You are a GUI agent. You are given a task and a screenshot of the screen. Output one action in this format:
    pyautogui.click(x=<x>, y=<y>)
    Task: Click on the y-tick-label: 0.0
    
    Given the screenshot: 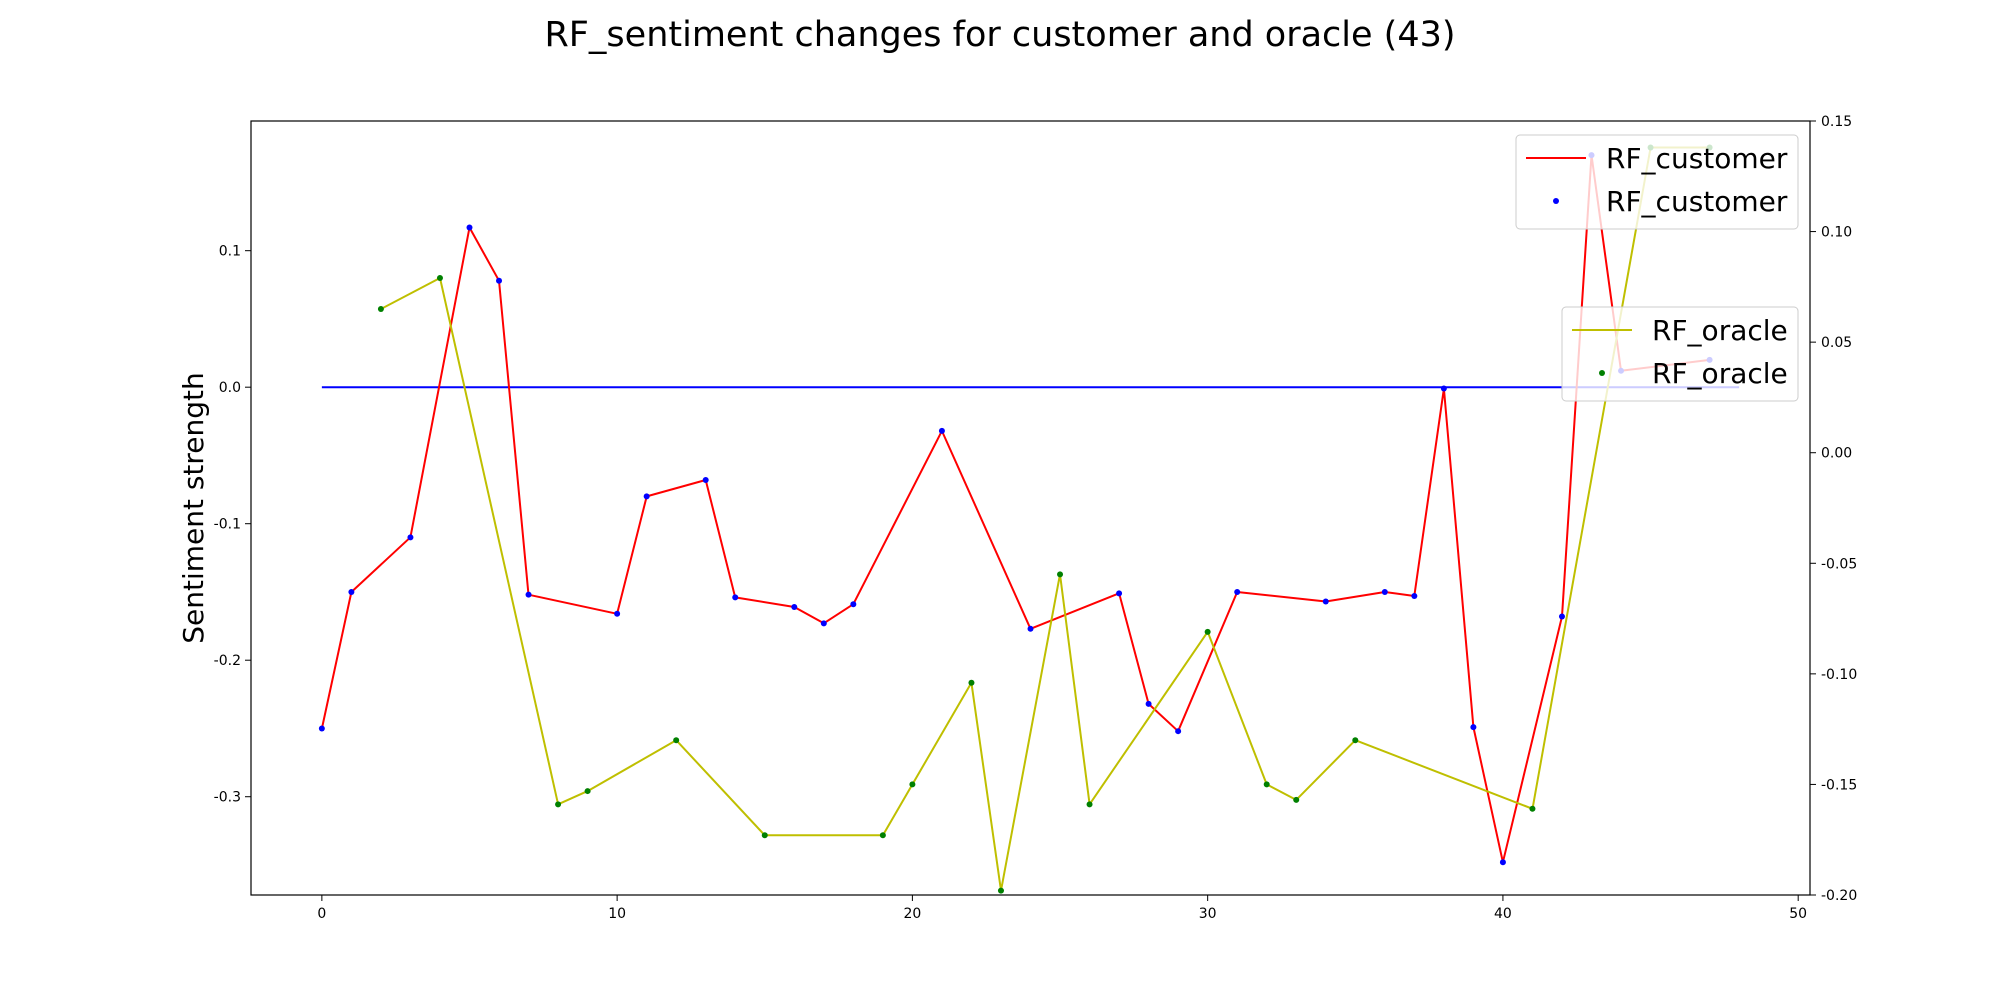 What is the action you would take?
    pyautogui.click(x=230, y=388)
    